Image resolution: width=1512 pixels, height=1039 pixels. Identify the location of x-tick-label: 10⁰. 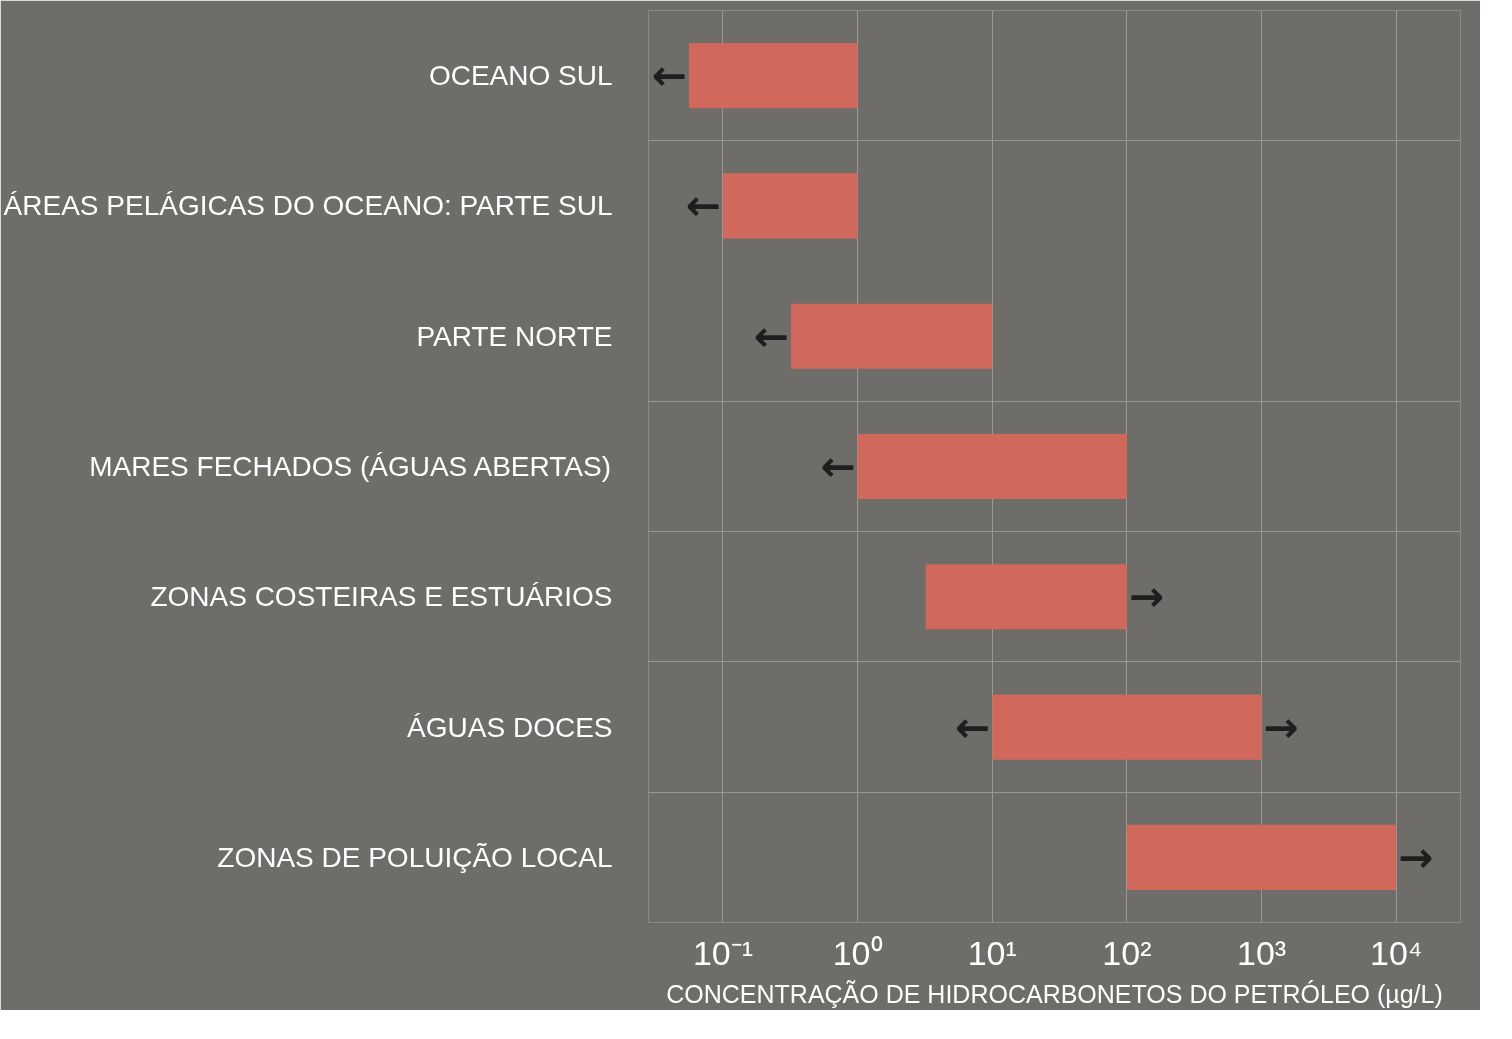
(857, 952).